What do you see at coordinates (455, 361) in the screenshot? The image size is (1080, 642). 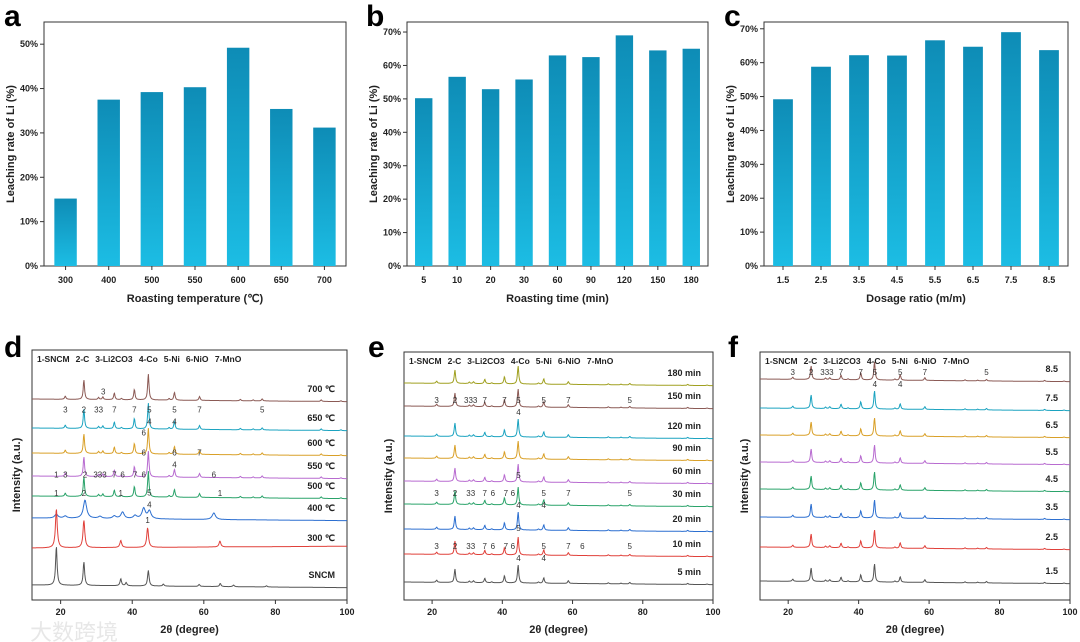 I see `legend-entry: 2-C` at bounding box center [455, 361].